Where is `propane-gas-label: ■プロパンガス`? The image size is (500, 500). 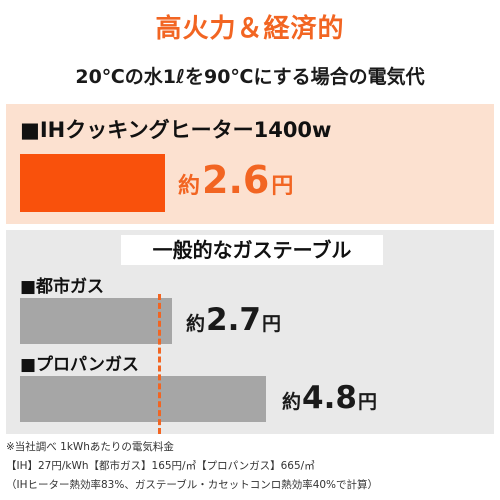 propane-gas-label: ■プロパンガス is located at coordinates (79, 365).